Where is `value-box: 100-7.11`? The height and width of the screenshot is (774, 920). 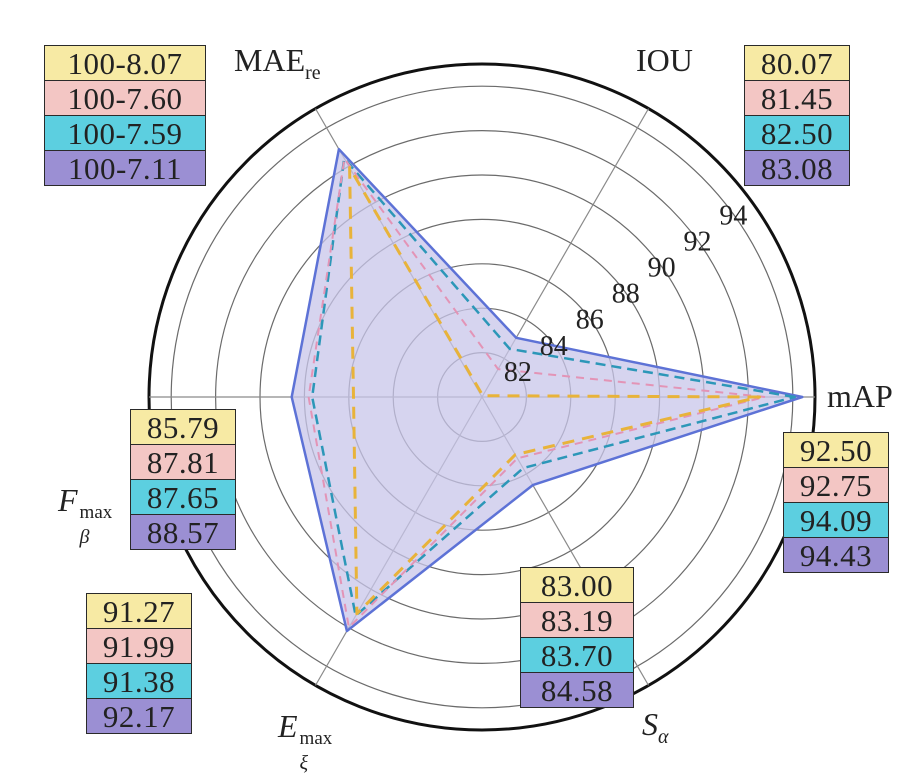
value-box: 100-7.11 is located at coordinates (125, 168).